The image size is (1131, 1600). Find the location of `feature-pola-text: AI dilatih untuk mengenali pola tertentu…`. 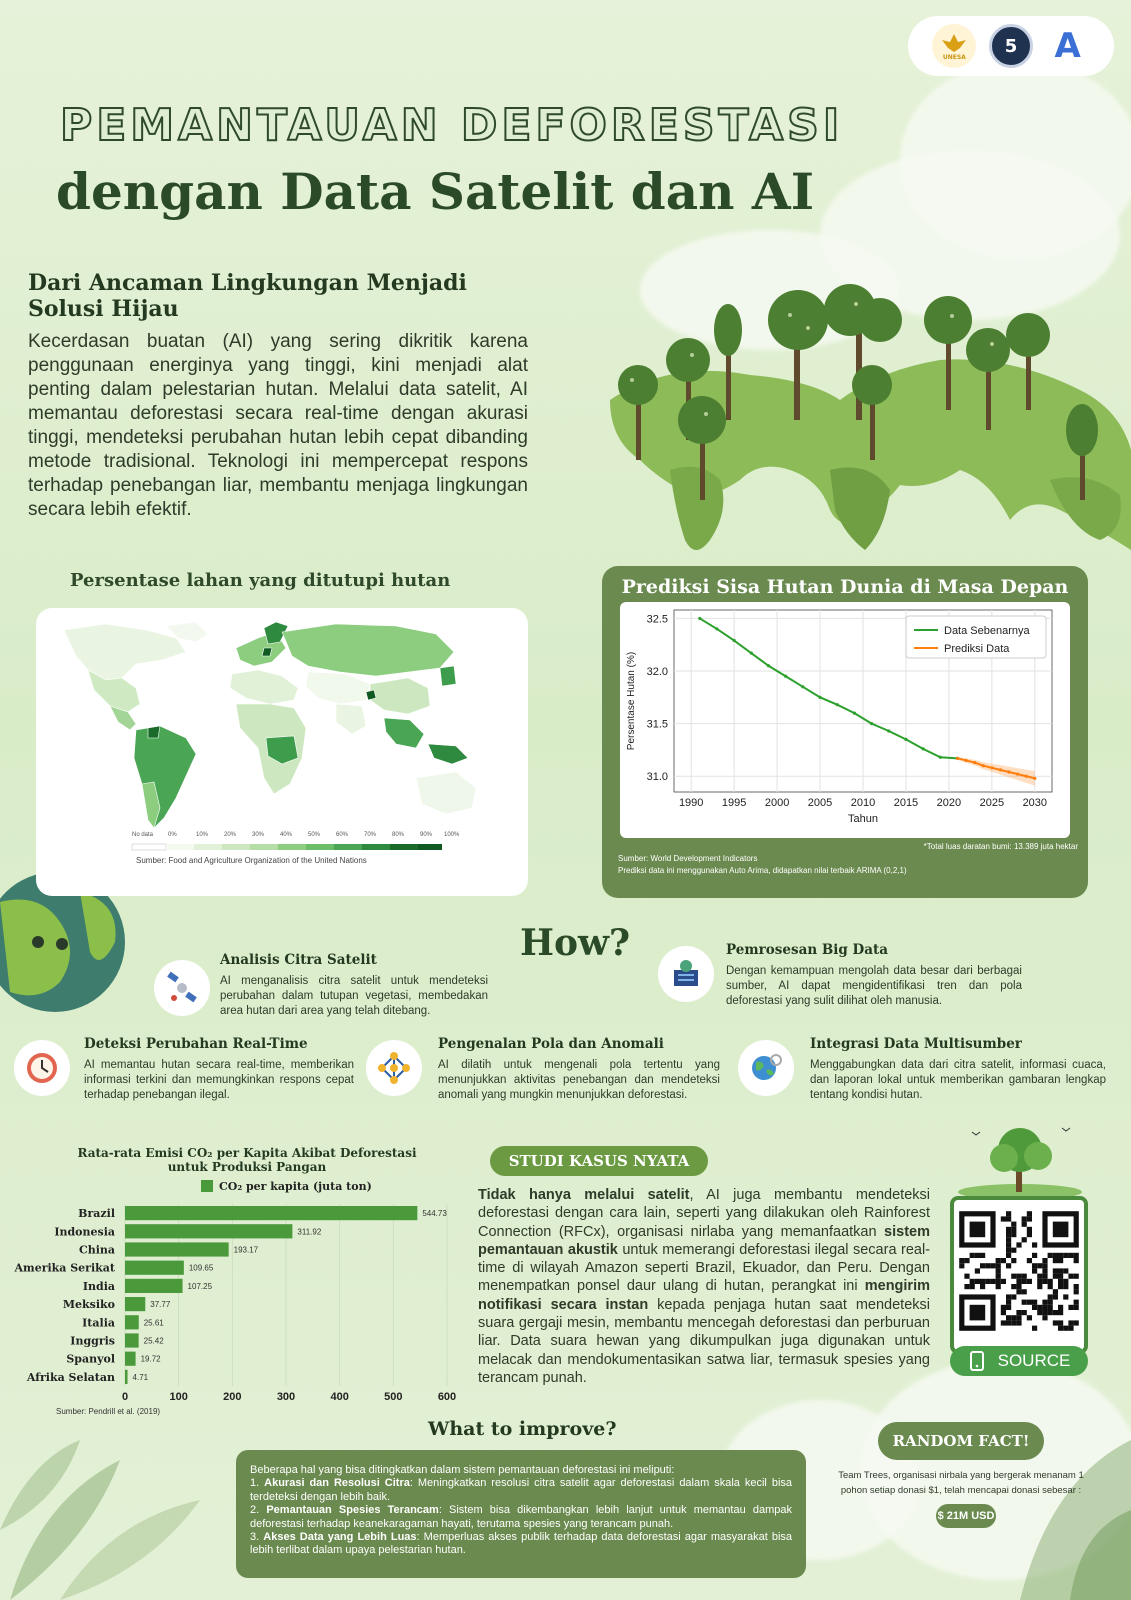

feature-pola-text: AI dilatih untuk mengenali pola tertentu… is located at coordinates (579, 1080).